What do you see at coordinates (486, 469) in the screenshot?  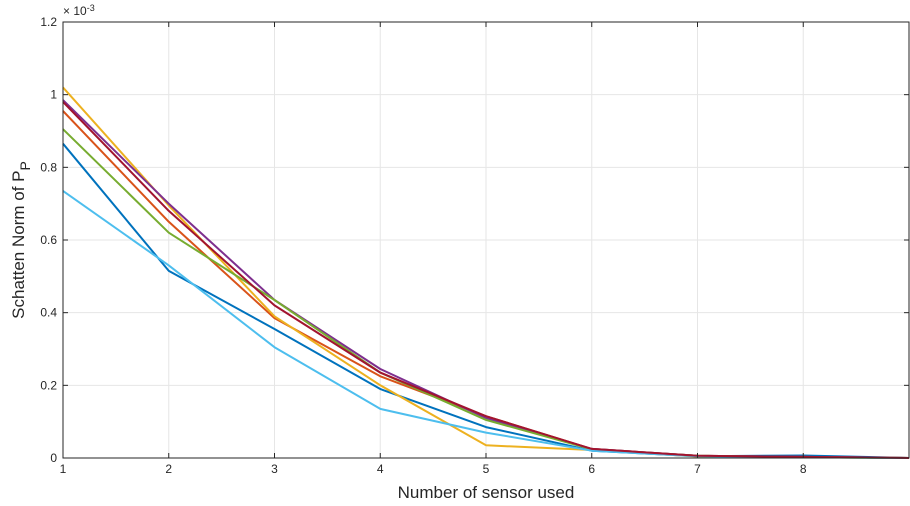 I see `x-tick-label: 5` at bounding box center [486, 469].